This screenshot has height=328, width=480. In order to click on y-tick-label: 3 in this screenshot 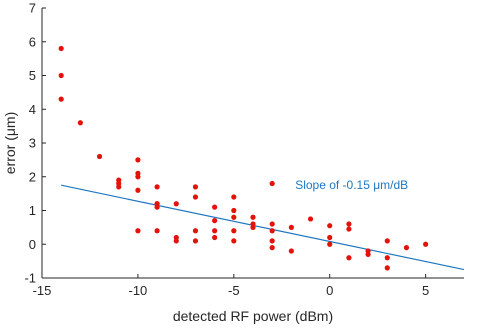, I will do `click(32, 143)`.